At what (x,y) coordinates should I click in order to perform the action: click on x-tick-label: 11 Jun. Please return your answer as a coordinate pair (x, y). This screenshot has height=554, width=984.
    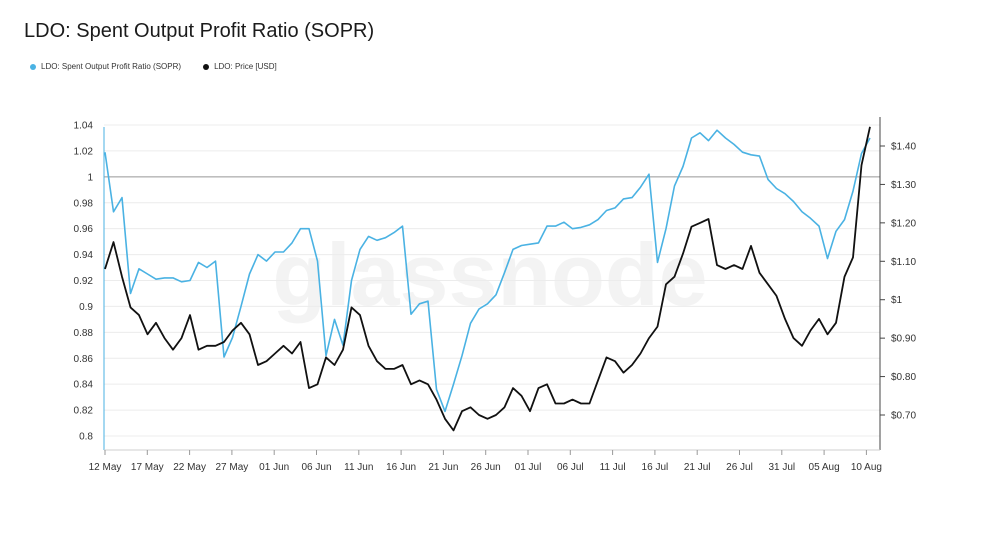
    Looking at the image, I should click on (358, 467).